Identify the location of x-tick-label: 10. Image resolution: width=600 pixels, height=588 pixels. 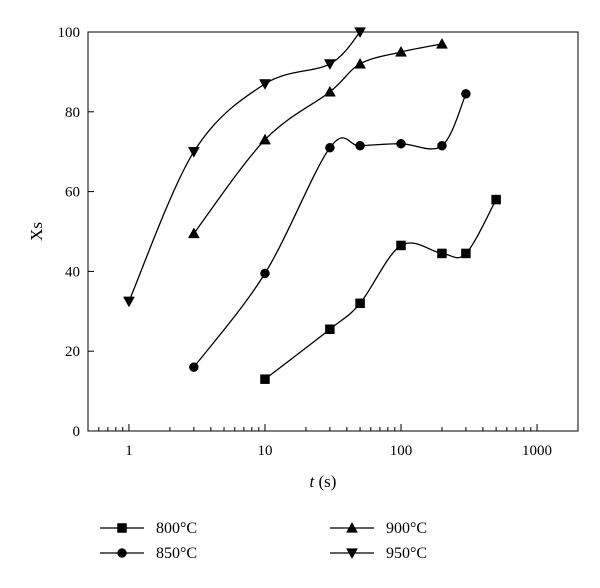
(264, 451).